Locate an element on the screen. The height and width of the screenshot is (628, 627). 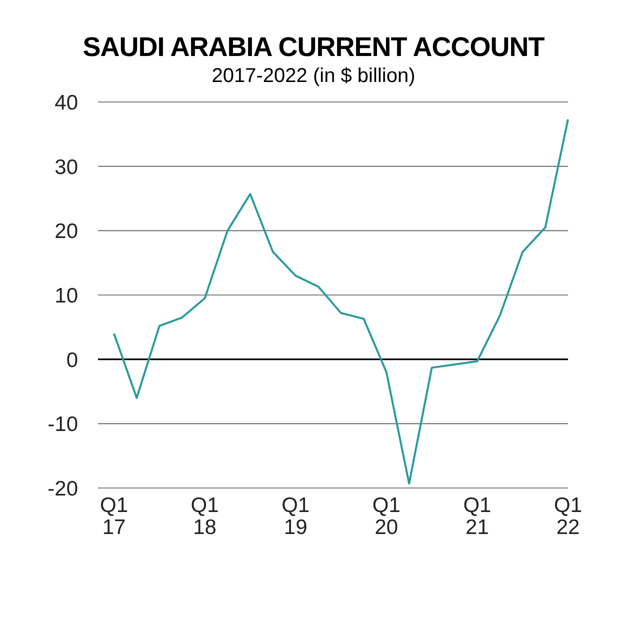
y-tick-label: -20 is located at coordinates (63, 488).